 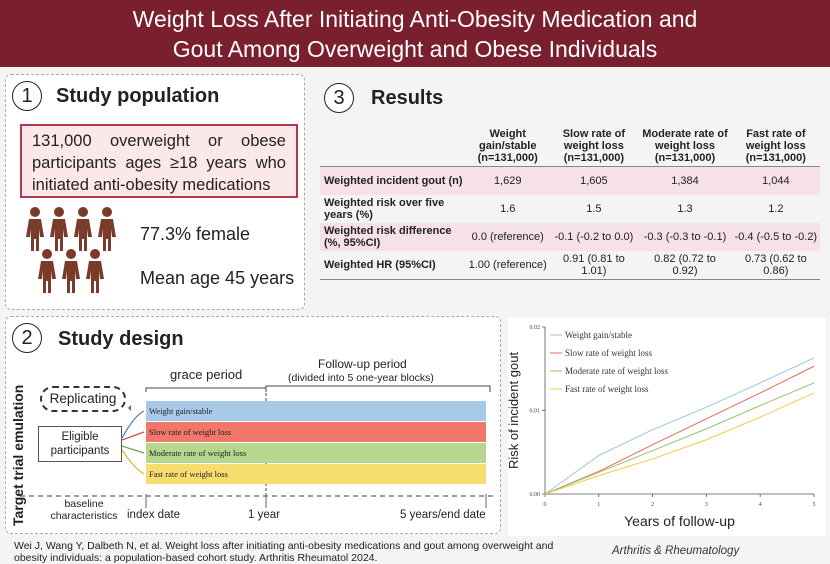 I want to click on table-cell: 1.3, so click(x=685, y=209).